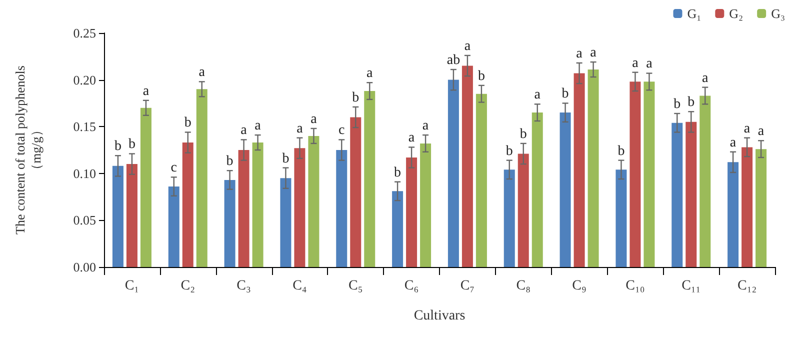 This screenshot has height=338, width=800. I want to click on x-tick-label: C₈, so click(523, 286).